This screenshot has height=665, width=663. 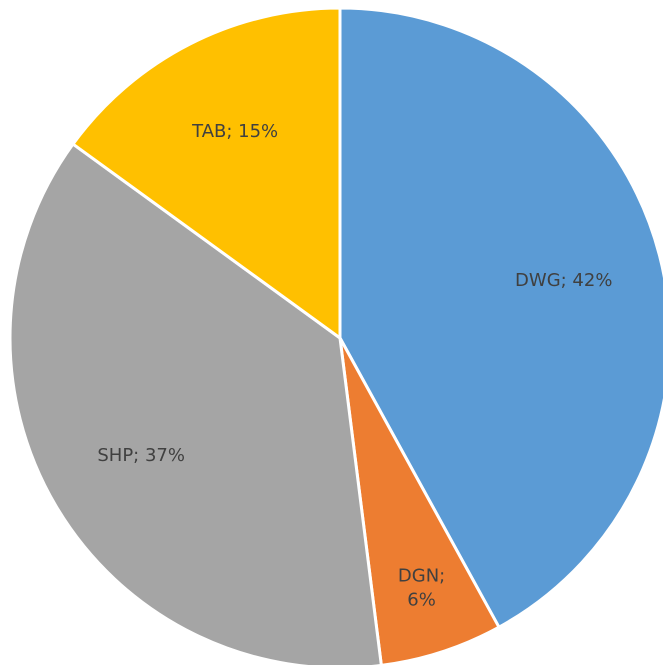 I want to click on data-label: SHP; 37%, so click(x=141, y=455).